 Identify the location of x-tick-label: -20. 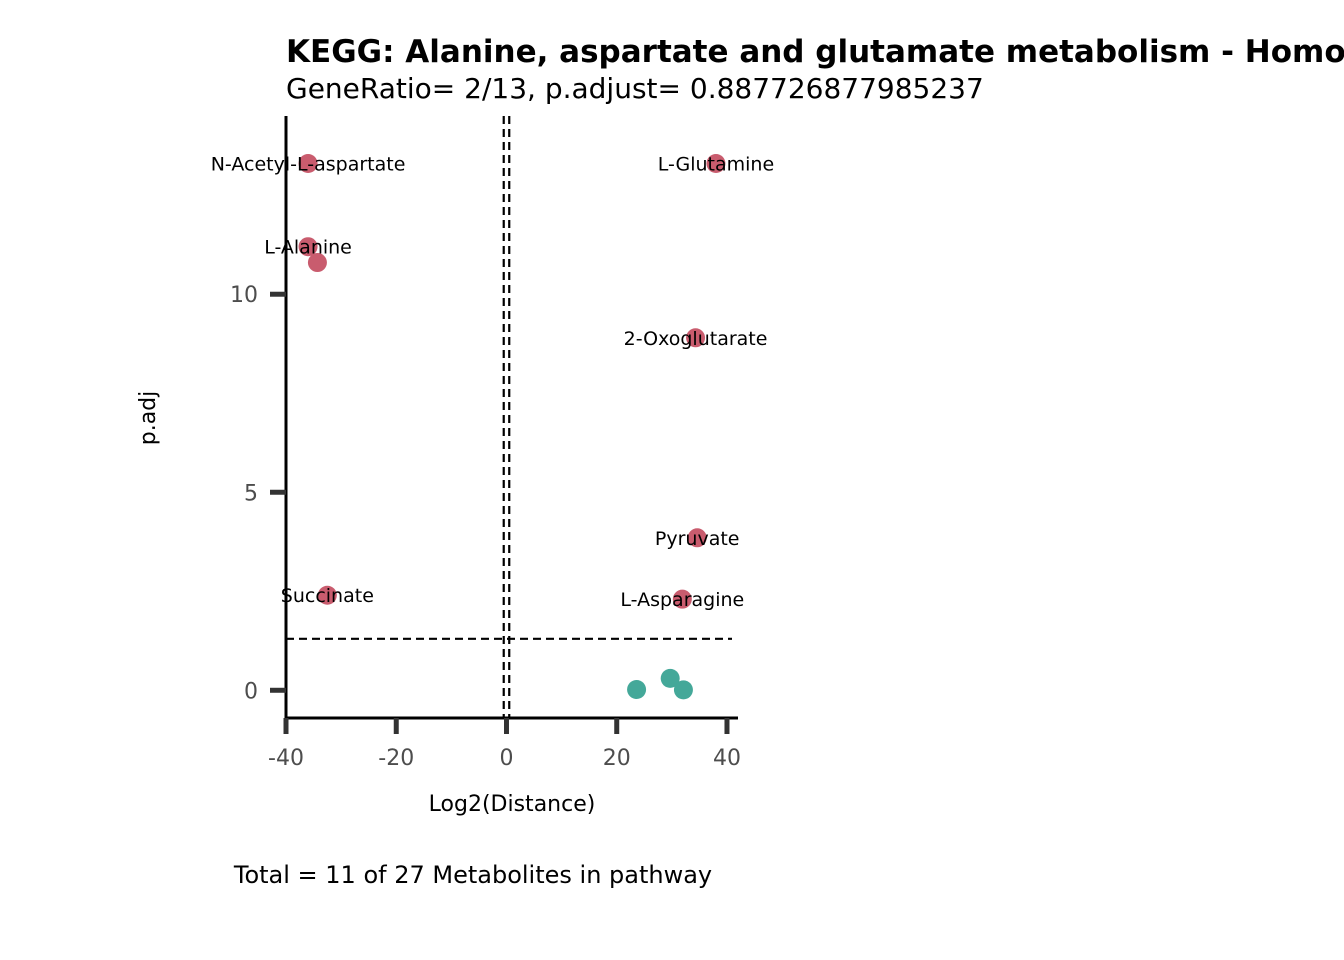
(396, 758).